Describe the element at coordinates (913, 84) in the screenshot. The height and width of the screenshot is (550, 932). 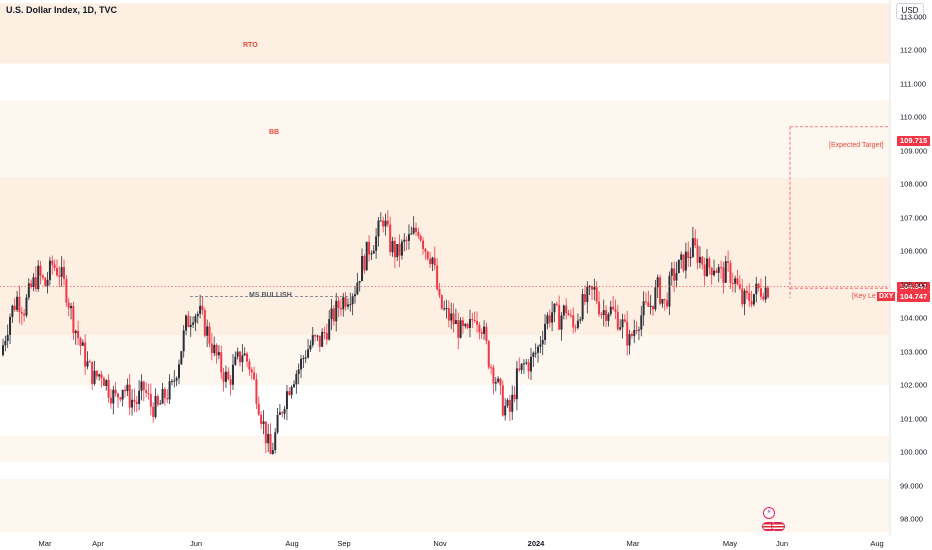
I see `y-tick-label: 111.000` at that location.